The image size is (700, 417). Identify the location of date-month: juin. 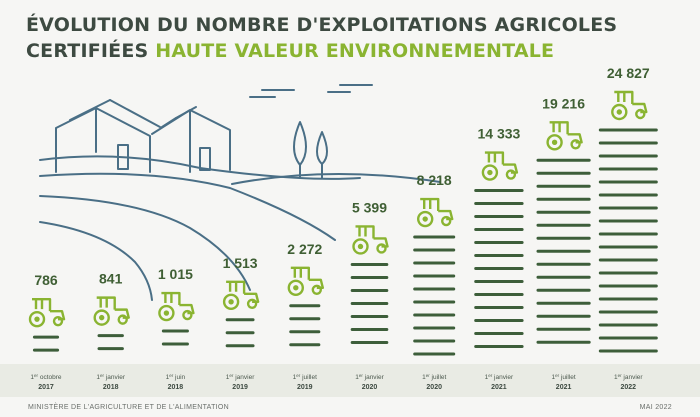
(179, 377).